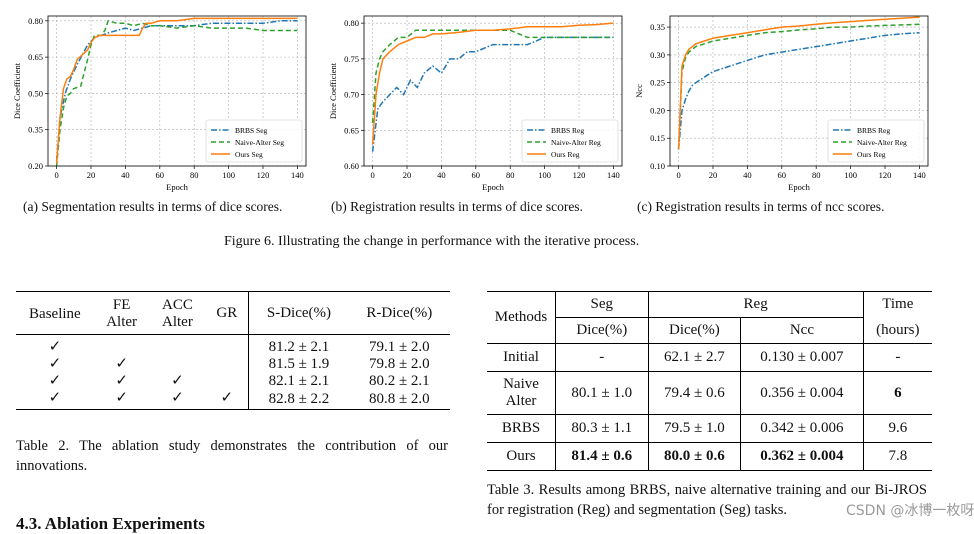 This screenshot has height=534, width=974. Describe the element at coordinates (251, 130) in the screenshot. I see `legend-label: BRBS Seg` at that location.